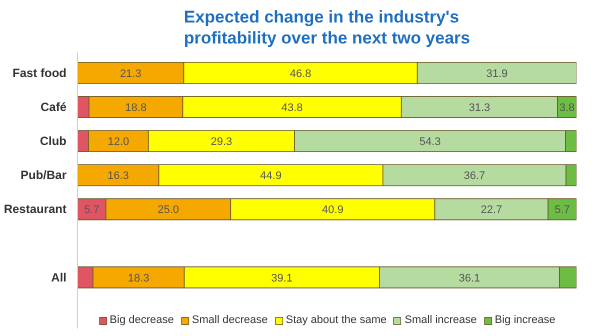 Image resolution: width=600 pixels, height=336 pixels. Describe the element at coordinates (567, 108) in the screenshot. I see `data-label: 3.8` at that location.